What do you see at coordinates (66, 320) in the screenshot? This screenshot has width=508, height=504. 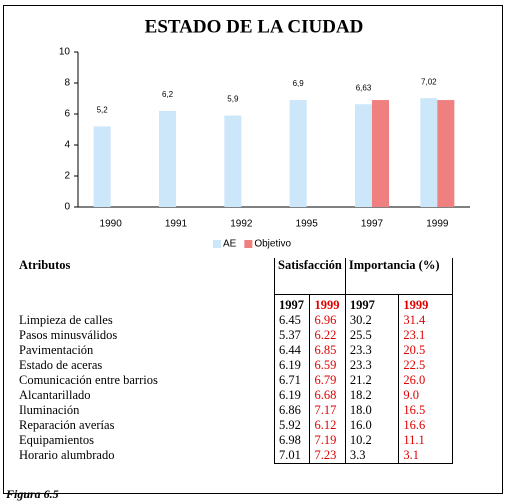 I see `attribute-cell: Limpieza de calles` at bounding box center [66, 320].